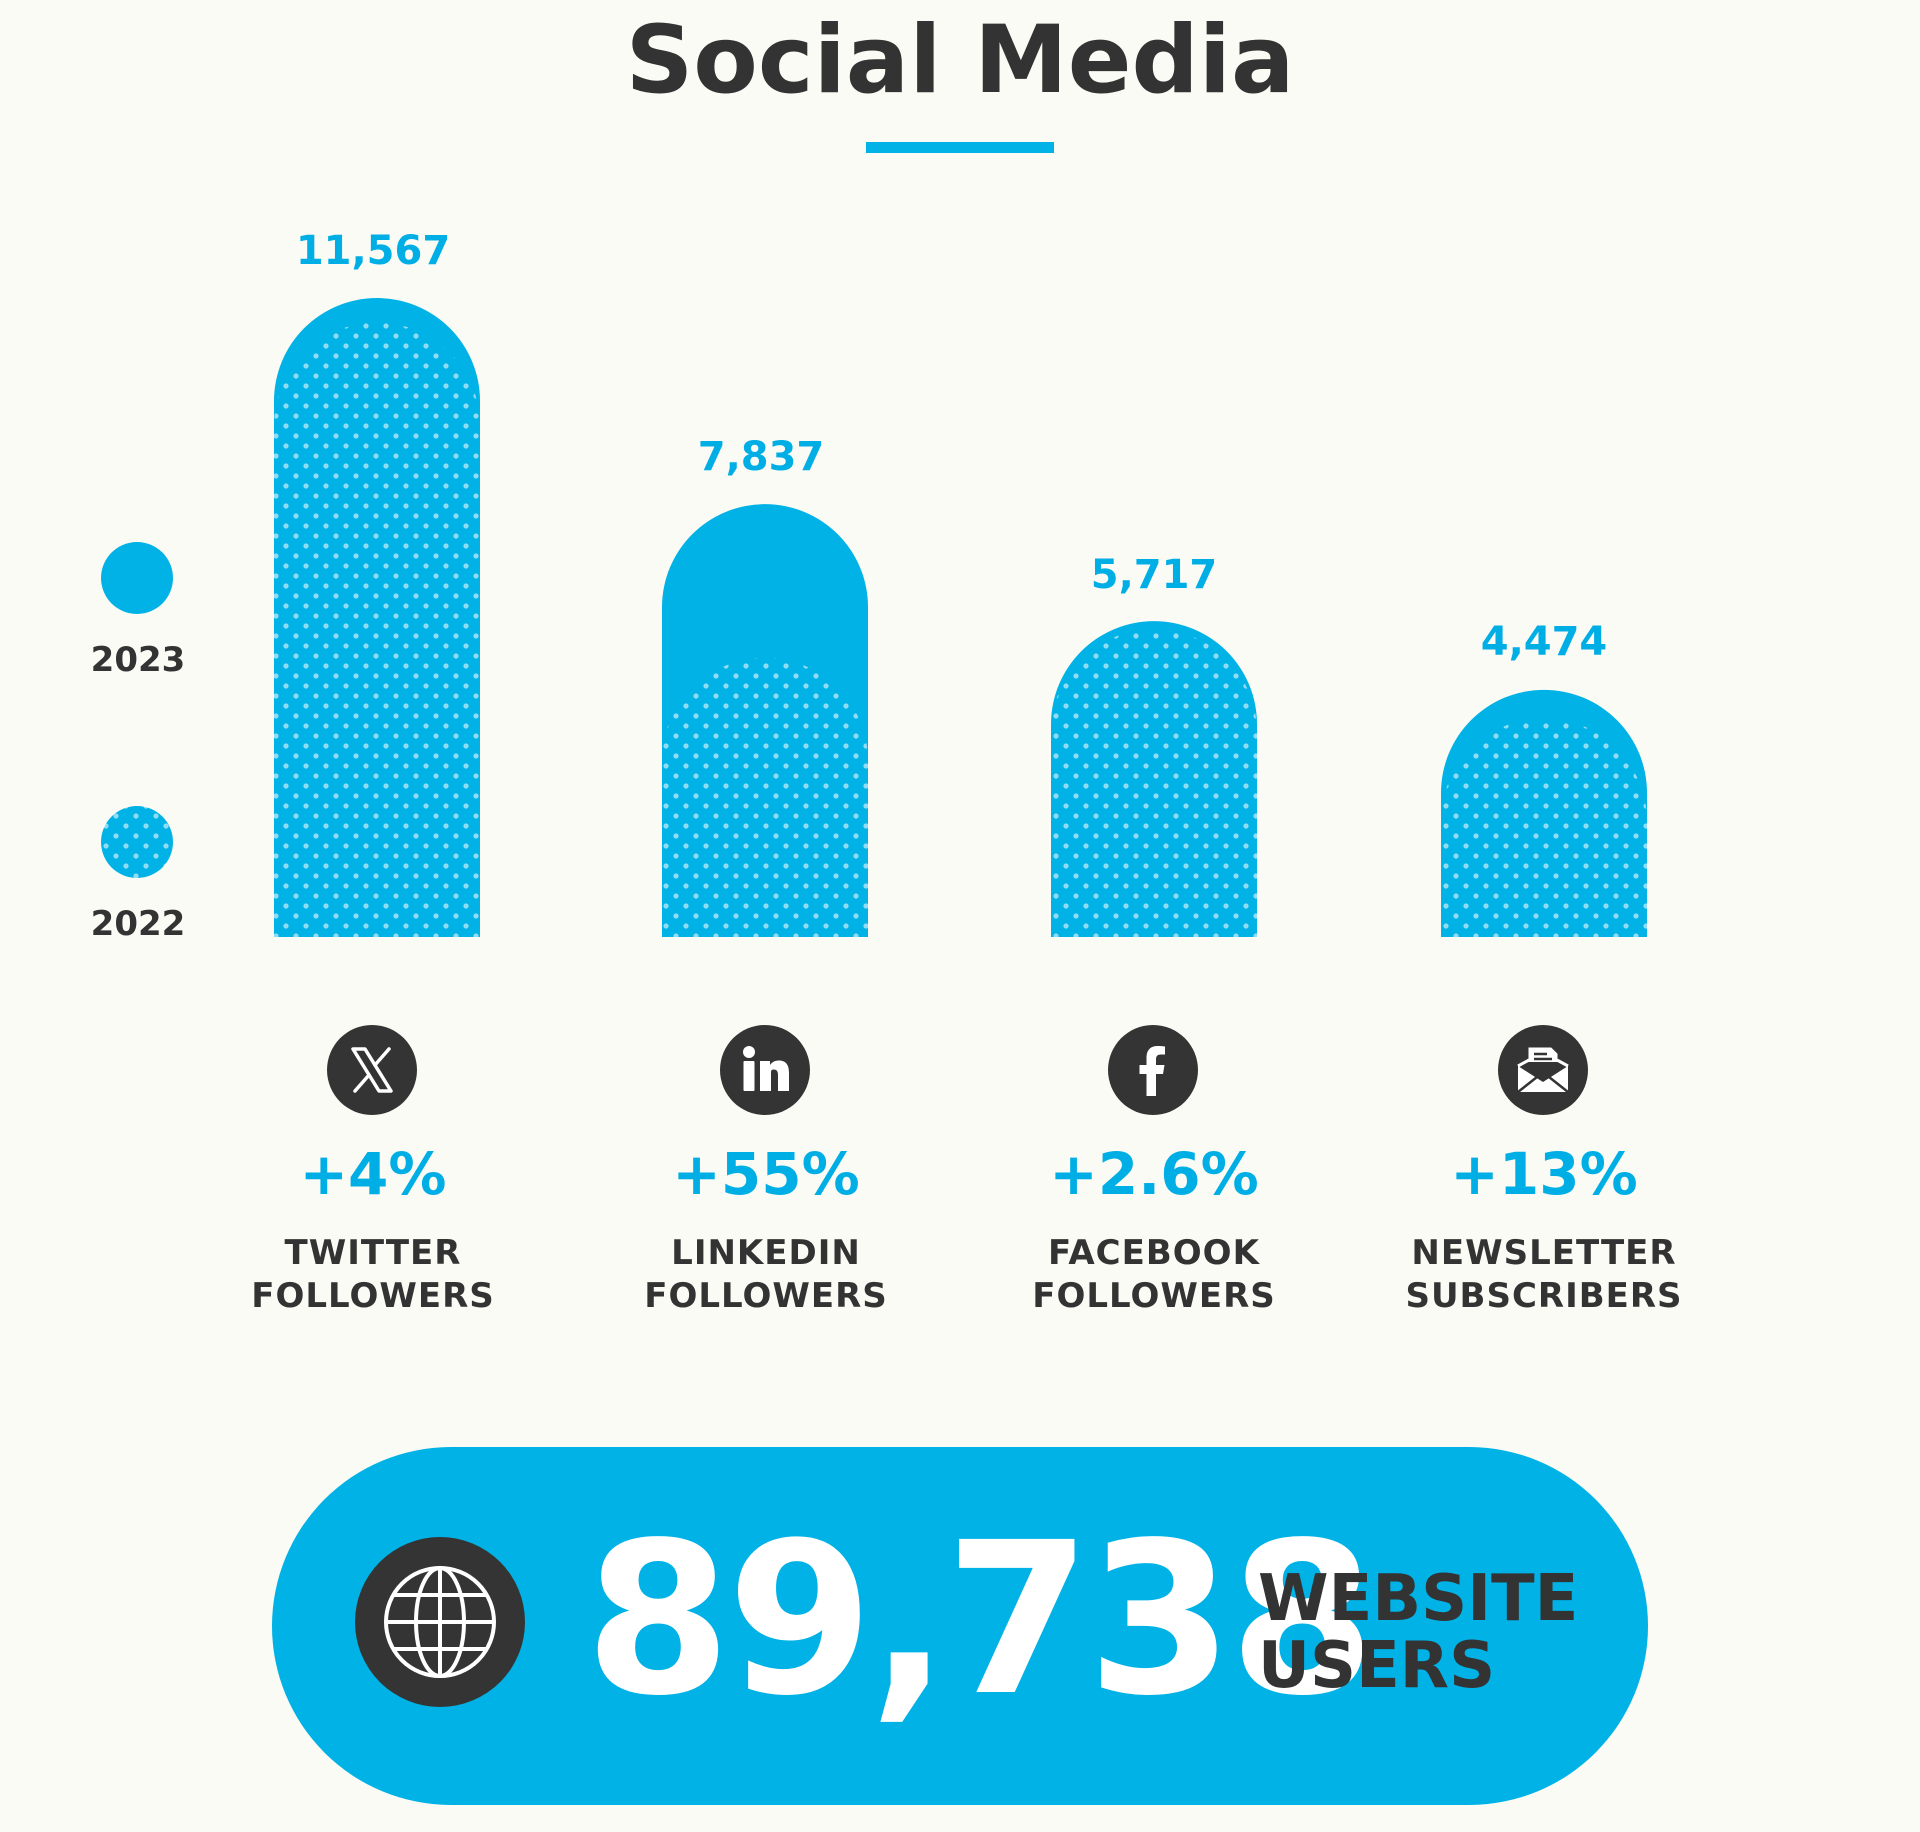 The width and height of the screenshot is (1920, 1832). What do you see at coordinates (377, 630) in the screenshot?
I see `bar-twitter-2022` at bounding box center [377, 630].